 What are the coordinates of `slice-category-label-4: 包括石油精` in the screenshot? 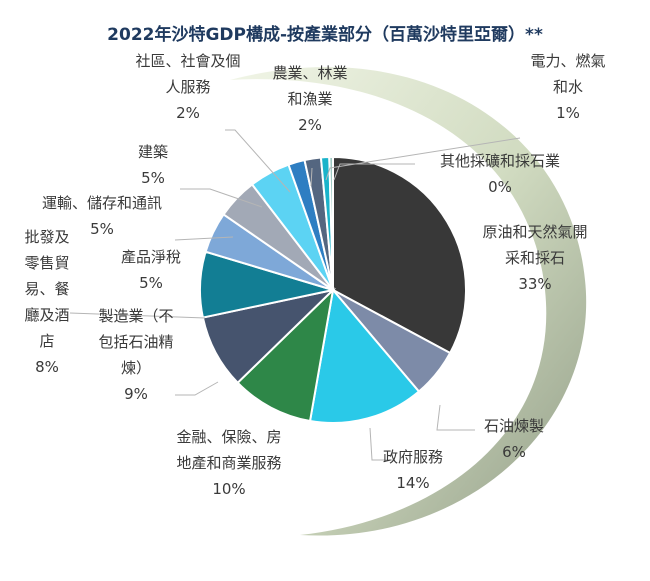 It's located at (135, 342).